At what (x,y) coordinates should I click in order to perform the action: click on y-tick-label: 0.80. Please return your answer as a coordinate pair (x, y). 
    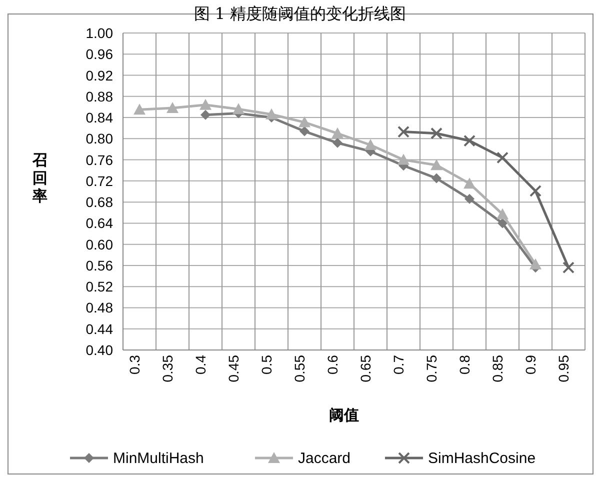
    Looking at the image, I should click on (100, 138).